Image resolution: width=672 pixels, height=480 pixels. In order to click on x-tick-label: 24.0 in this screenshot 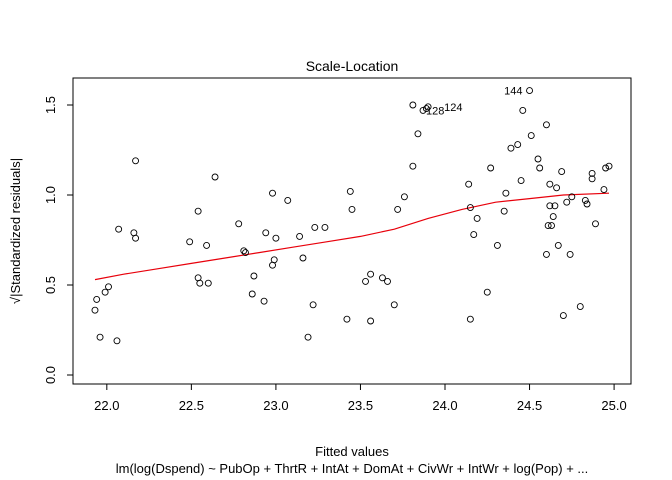, I will do `click(444, 405)`.